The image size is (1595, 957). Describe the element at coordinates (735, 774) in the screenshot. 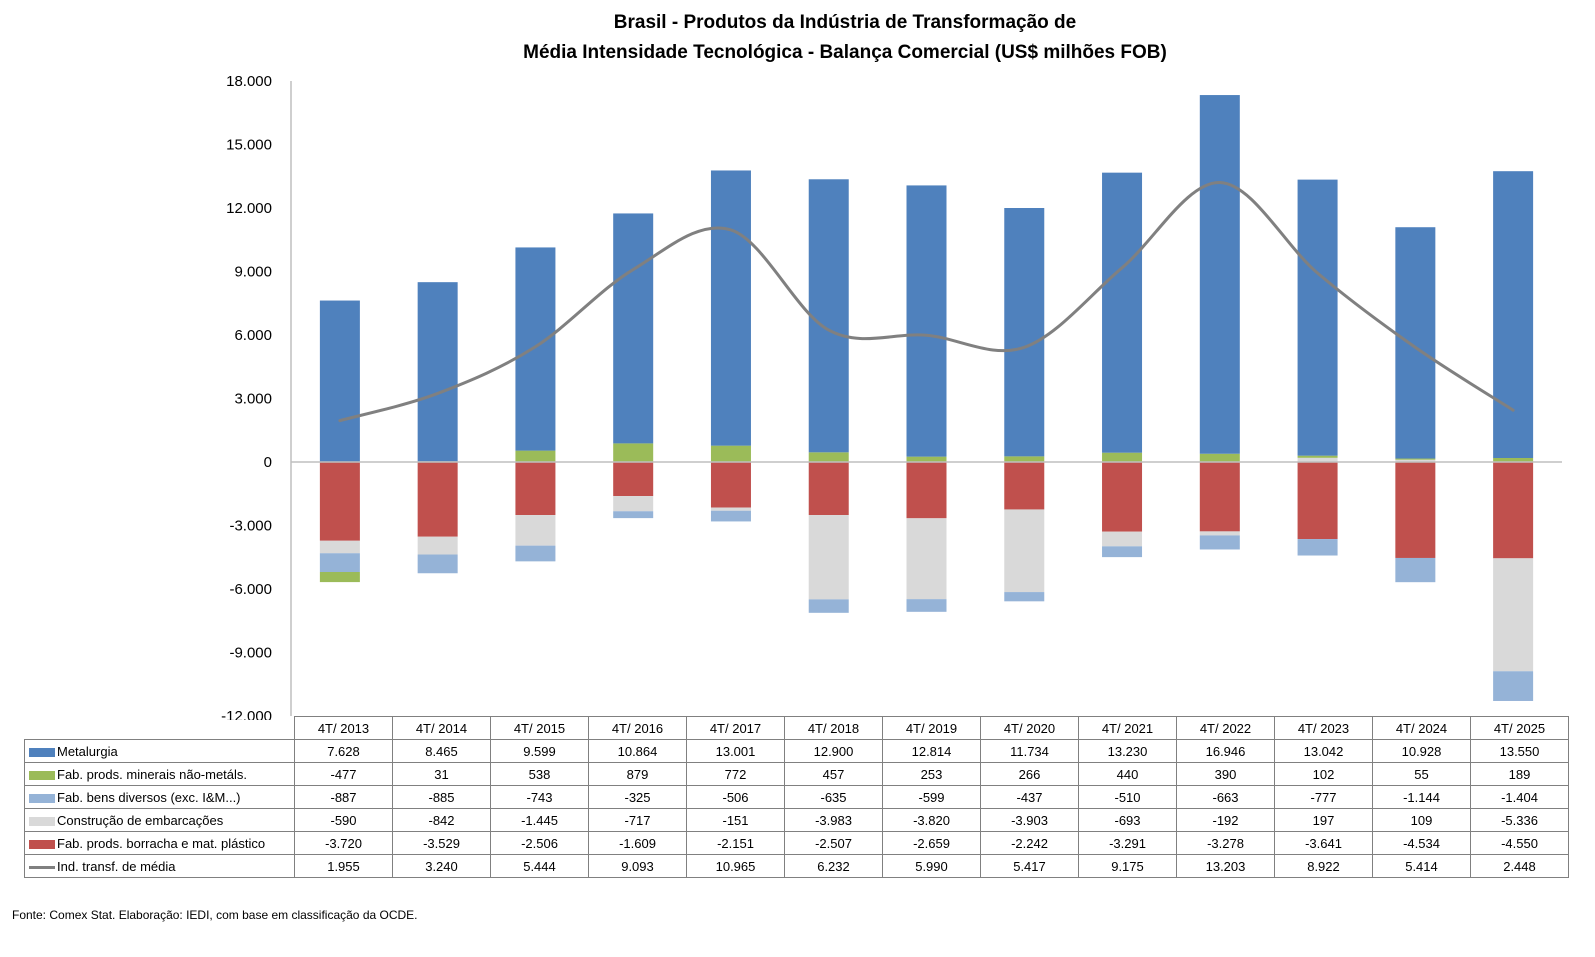

I see `table-cell: 772` at that location.